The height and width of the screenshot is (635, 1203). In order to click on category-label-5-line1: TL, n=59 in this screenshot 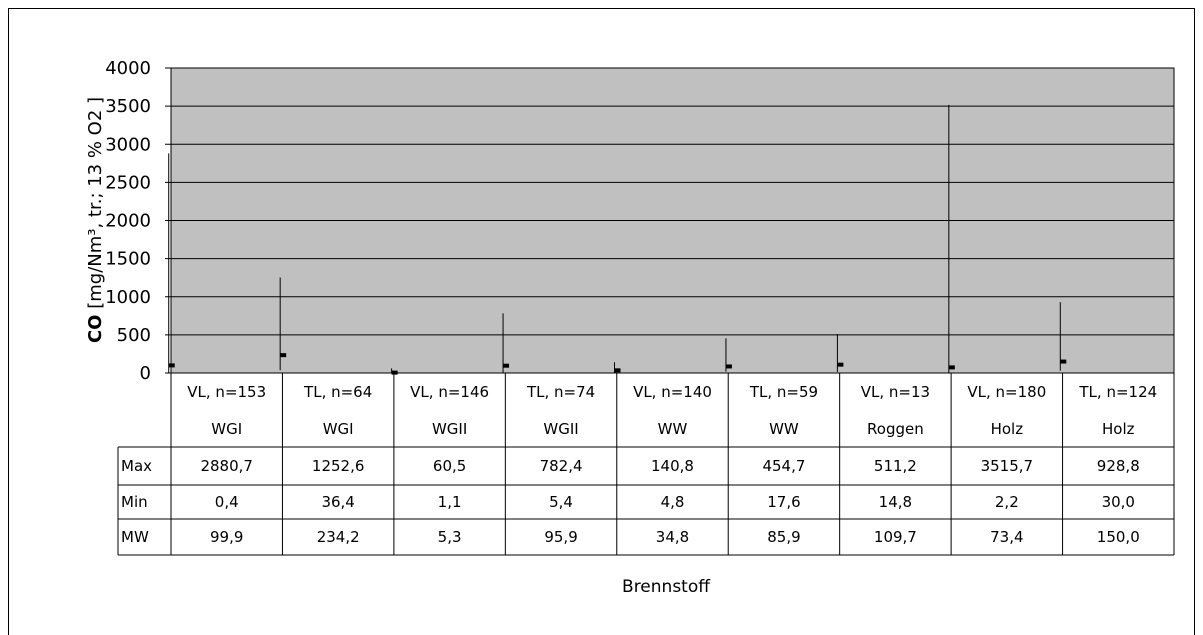, I will do `click(783, 392)`.